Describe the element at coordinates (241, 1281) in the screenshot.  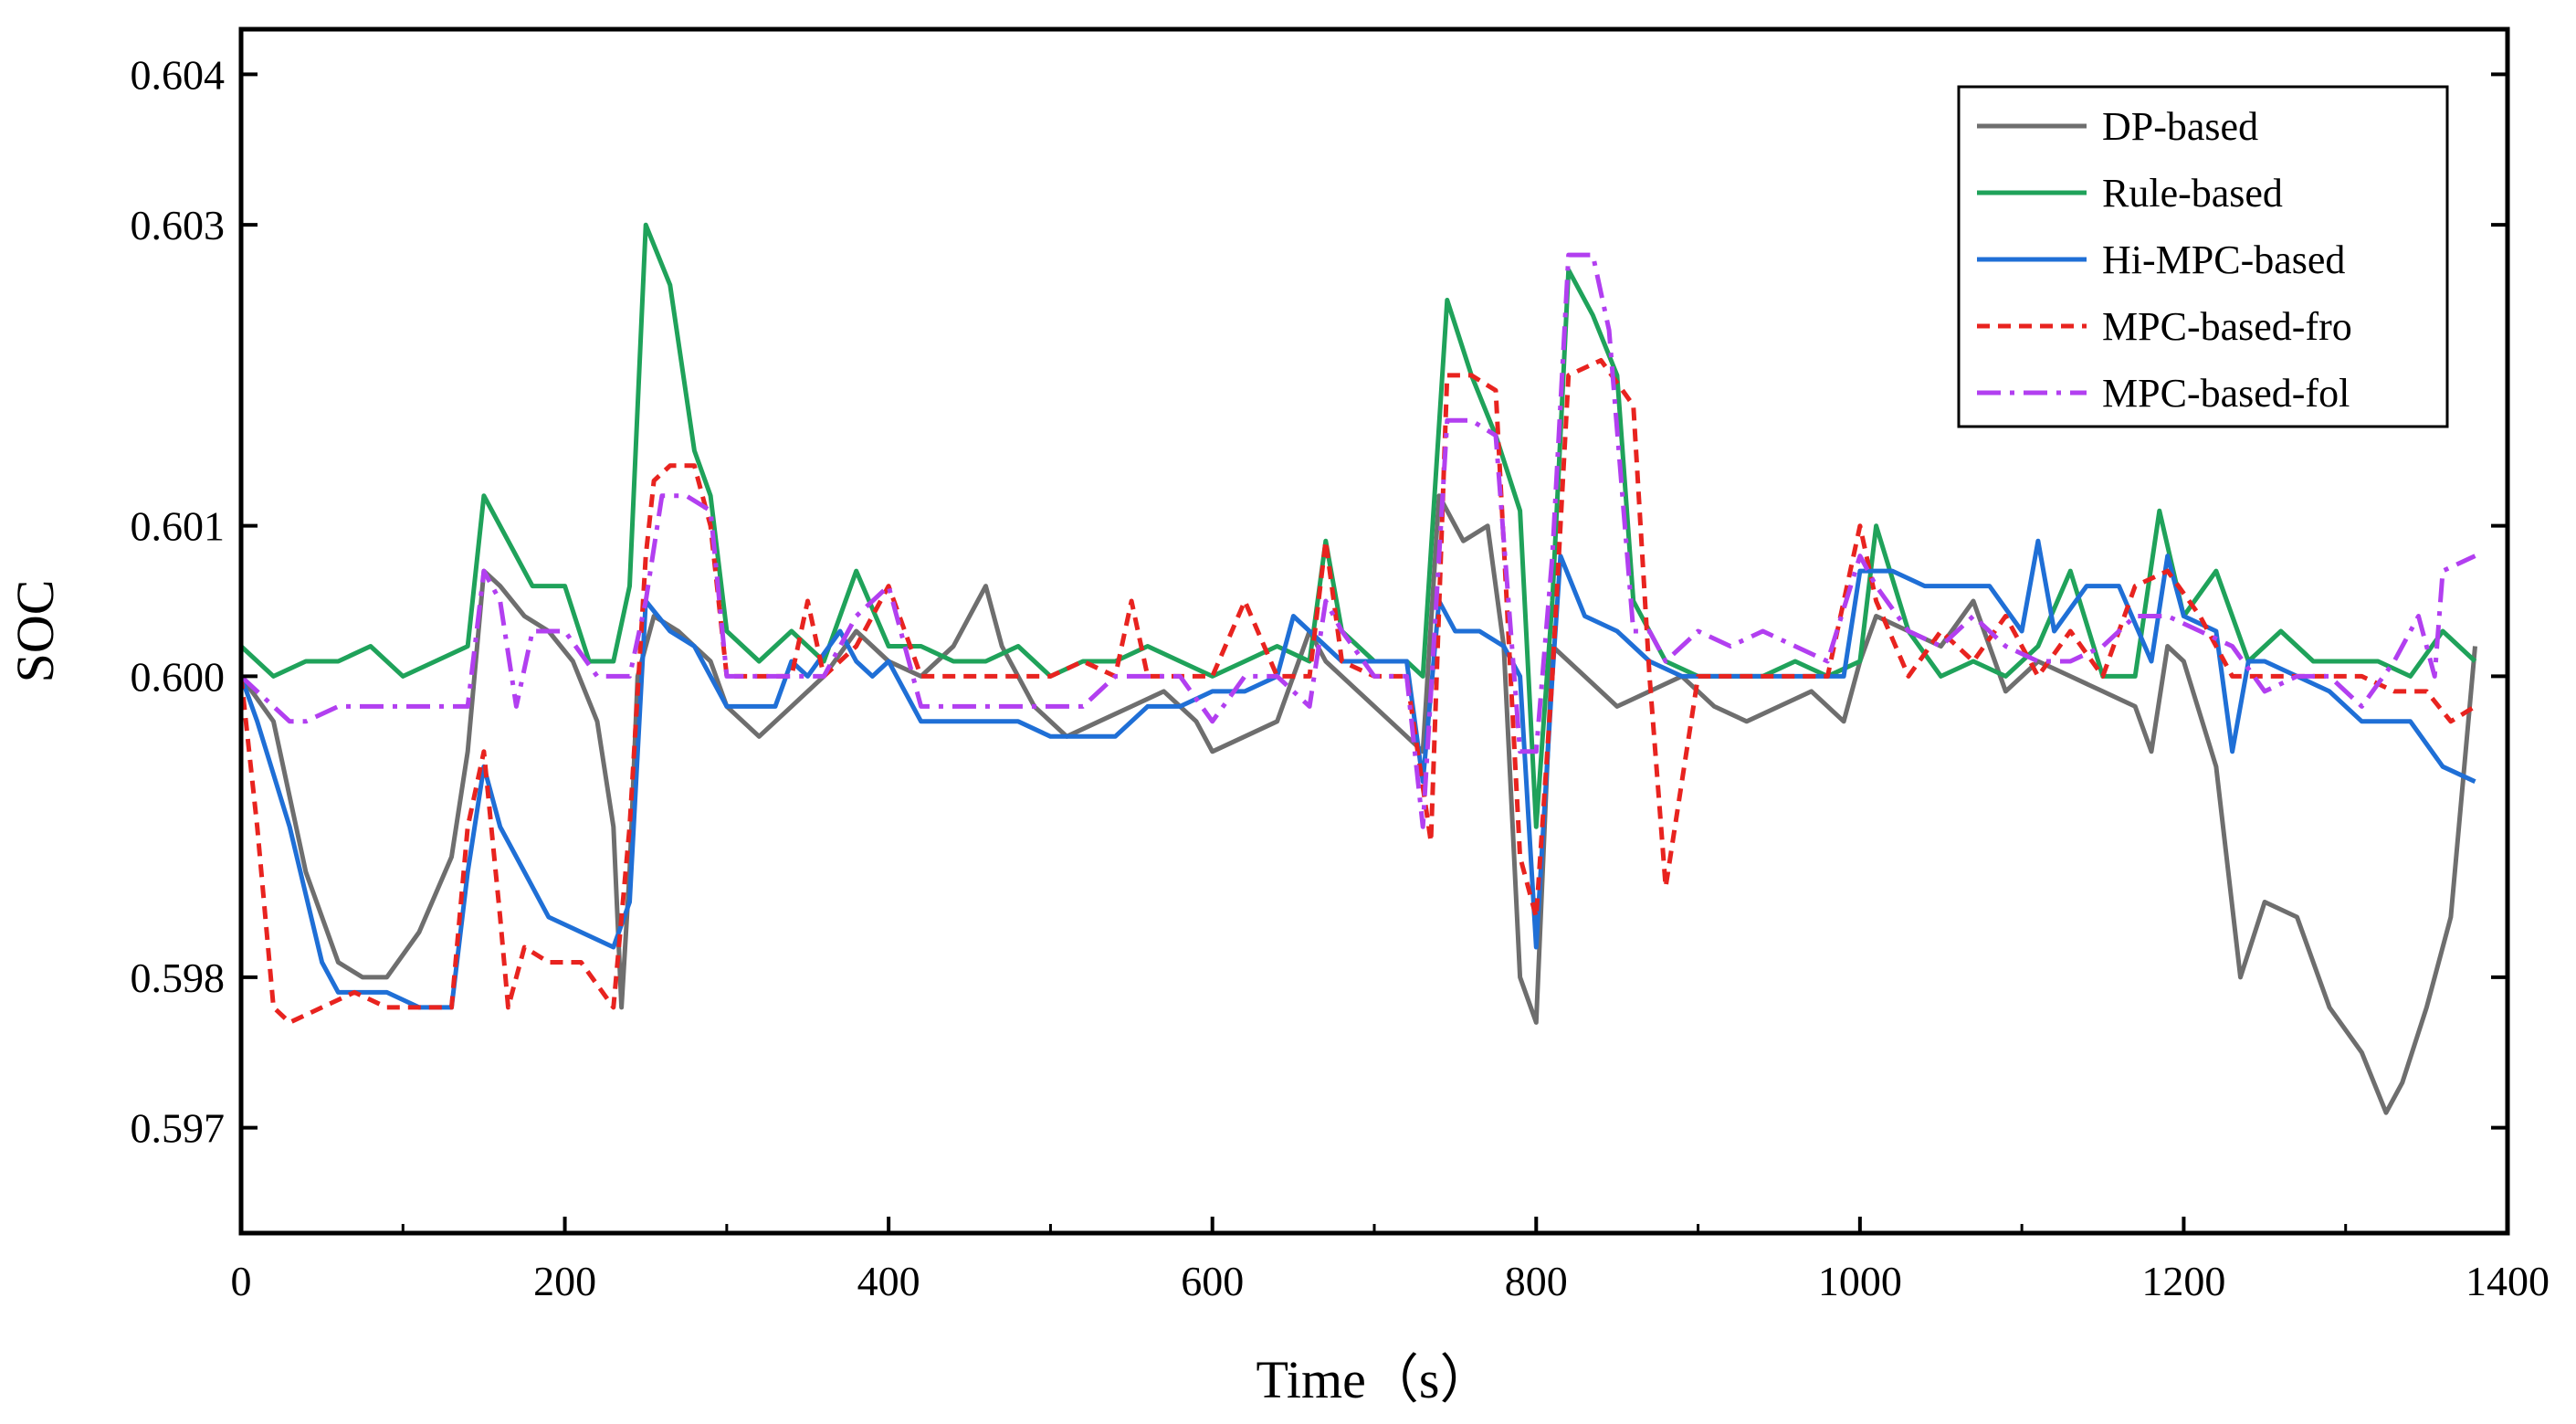
I see `x-tick-label: 0` at that location.